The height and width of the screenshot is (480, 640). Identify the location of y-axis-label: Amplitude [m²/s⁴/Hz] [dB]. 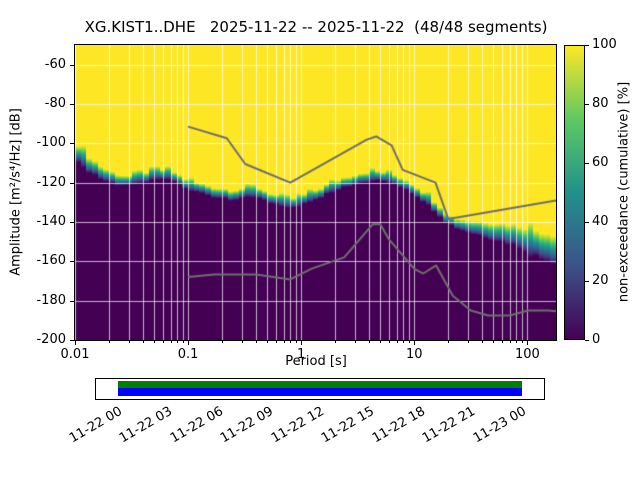
(16, 192).